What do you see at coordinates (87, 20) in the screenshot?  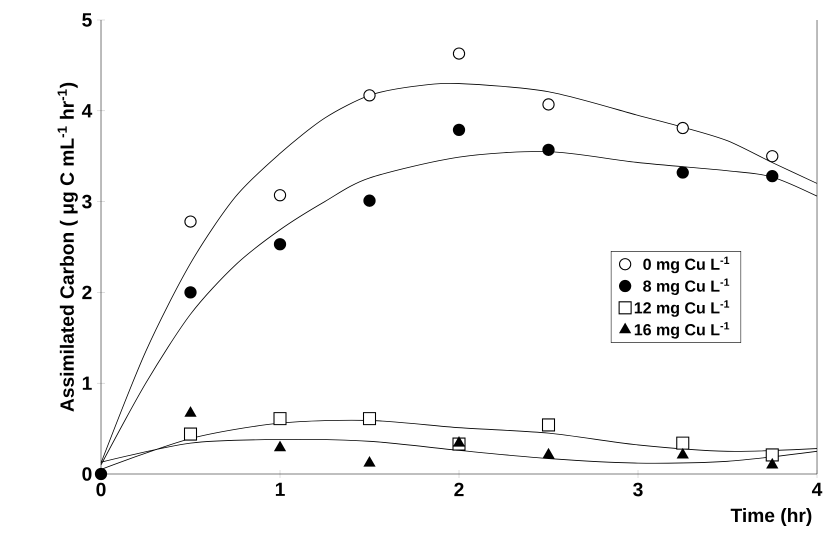 I see `y-tick-label: 5` at bounding box center [87, 20].